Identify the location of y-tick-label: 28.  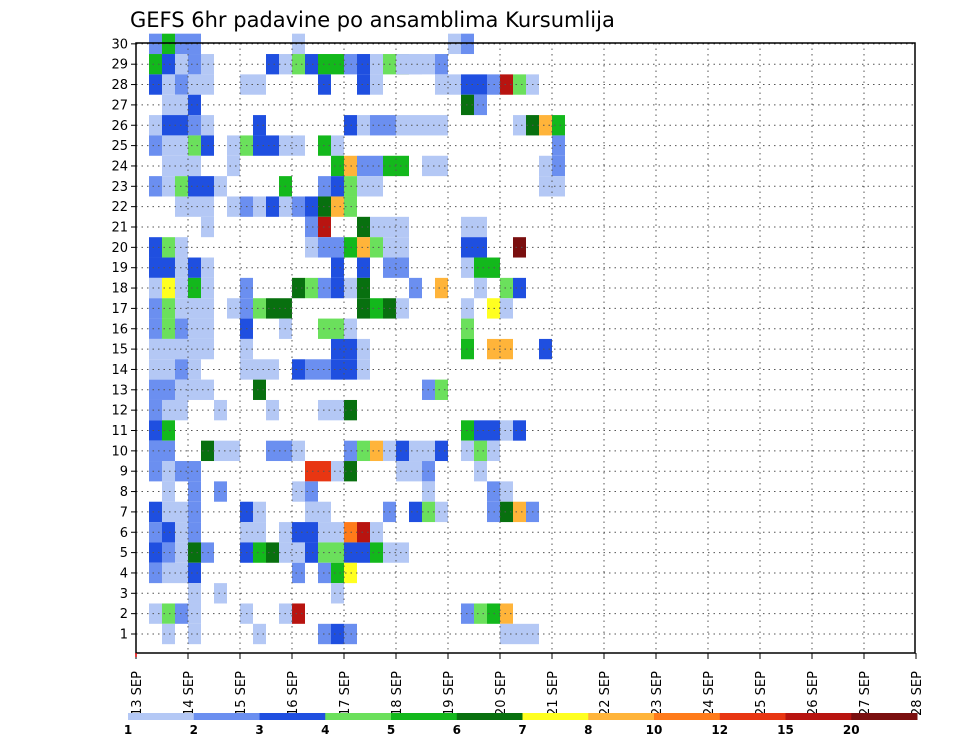
(119, 85).